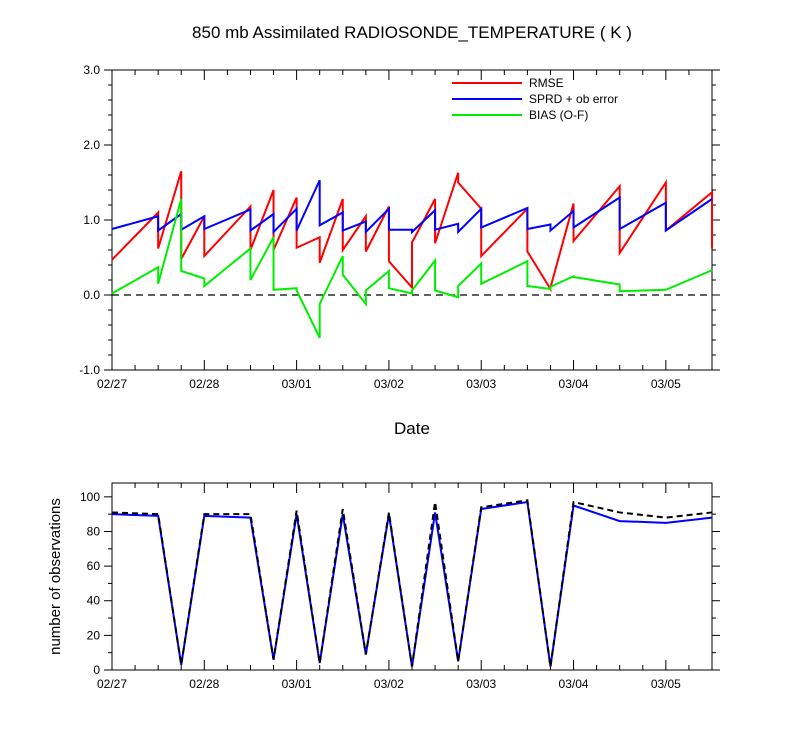  What do you see at coordinates (546, 83) in the screenshot?
I see `legend-label: RMSE` at bounding box center [546, 83].